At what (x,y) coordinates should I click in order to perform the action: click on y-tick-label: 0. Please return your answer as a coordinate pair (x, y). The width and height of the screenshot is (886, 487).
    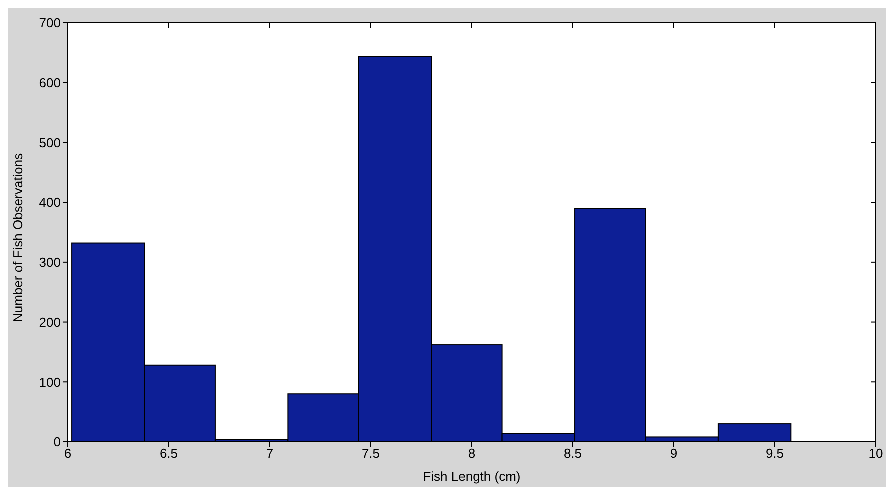
    Looking at the image, I should click on (57, 442).